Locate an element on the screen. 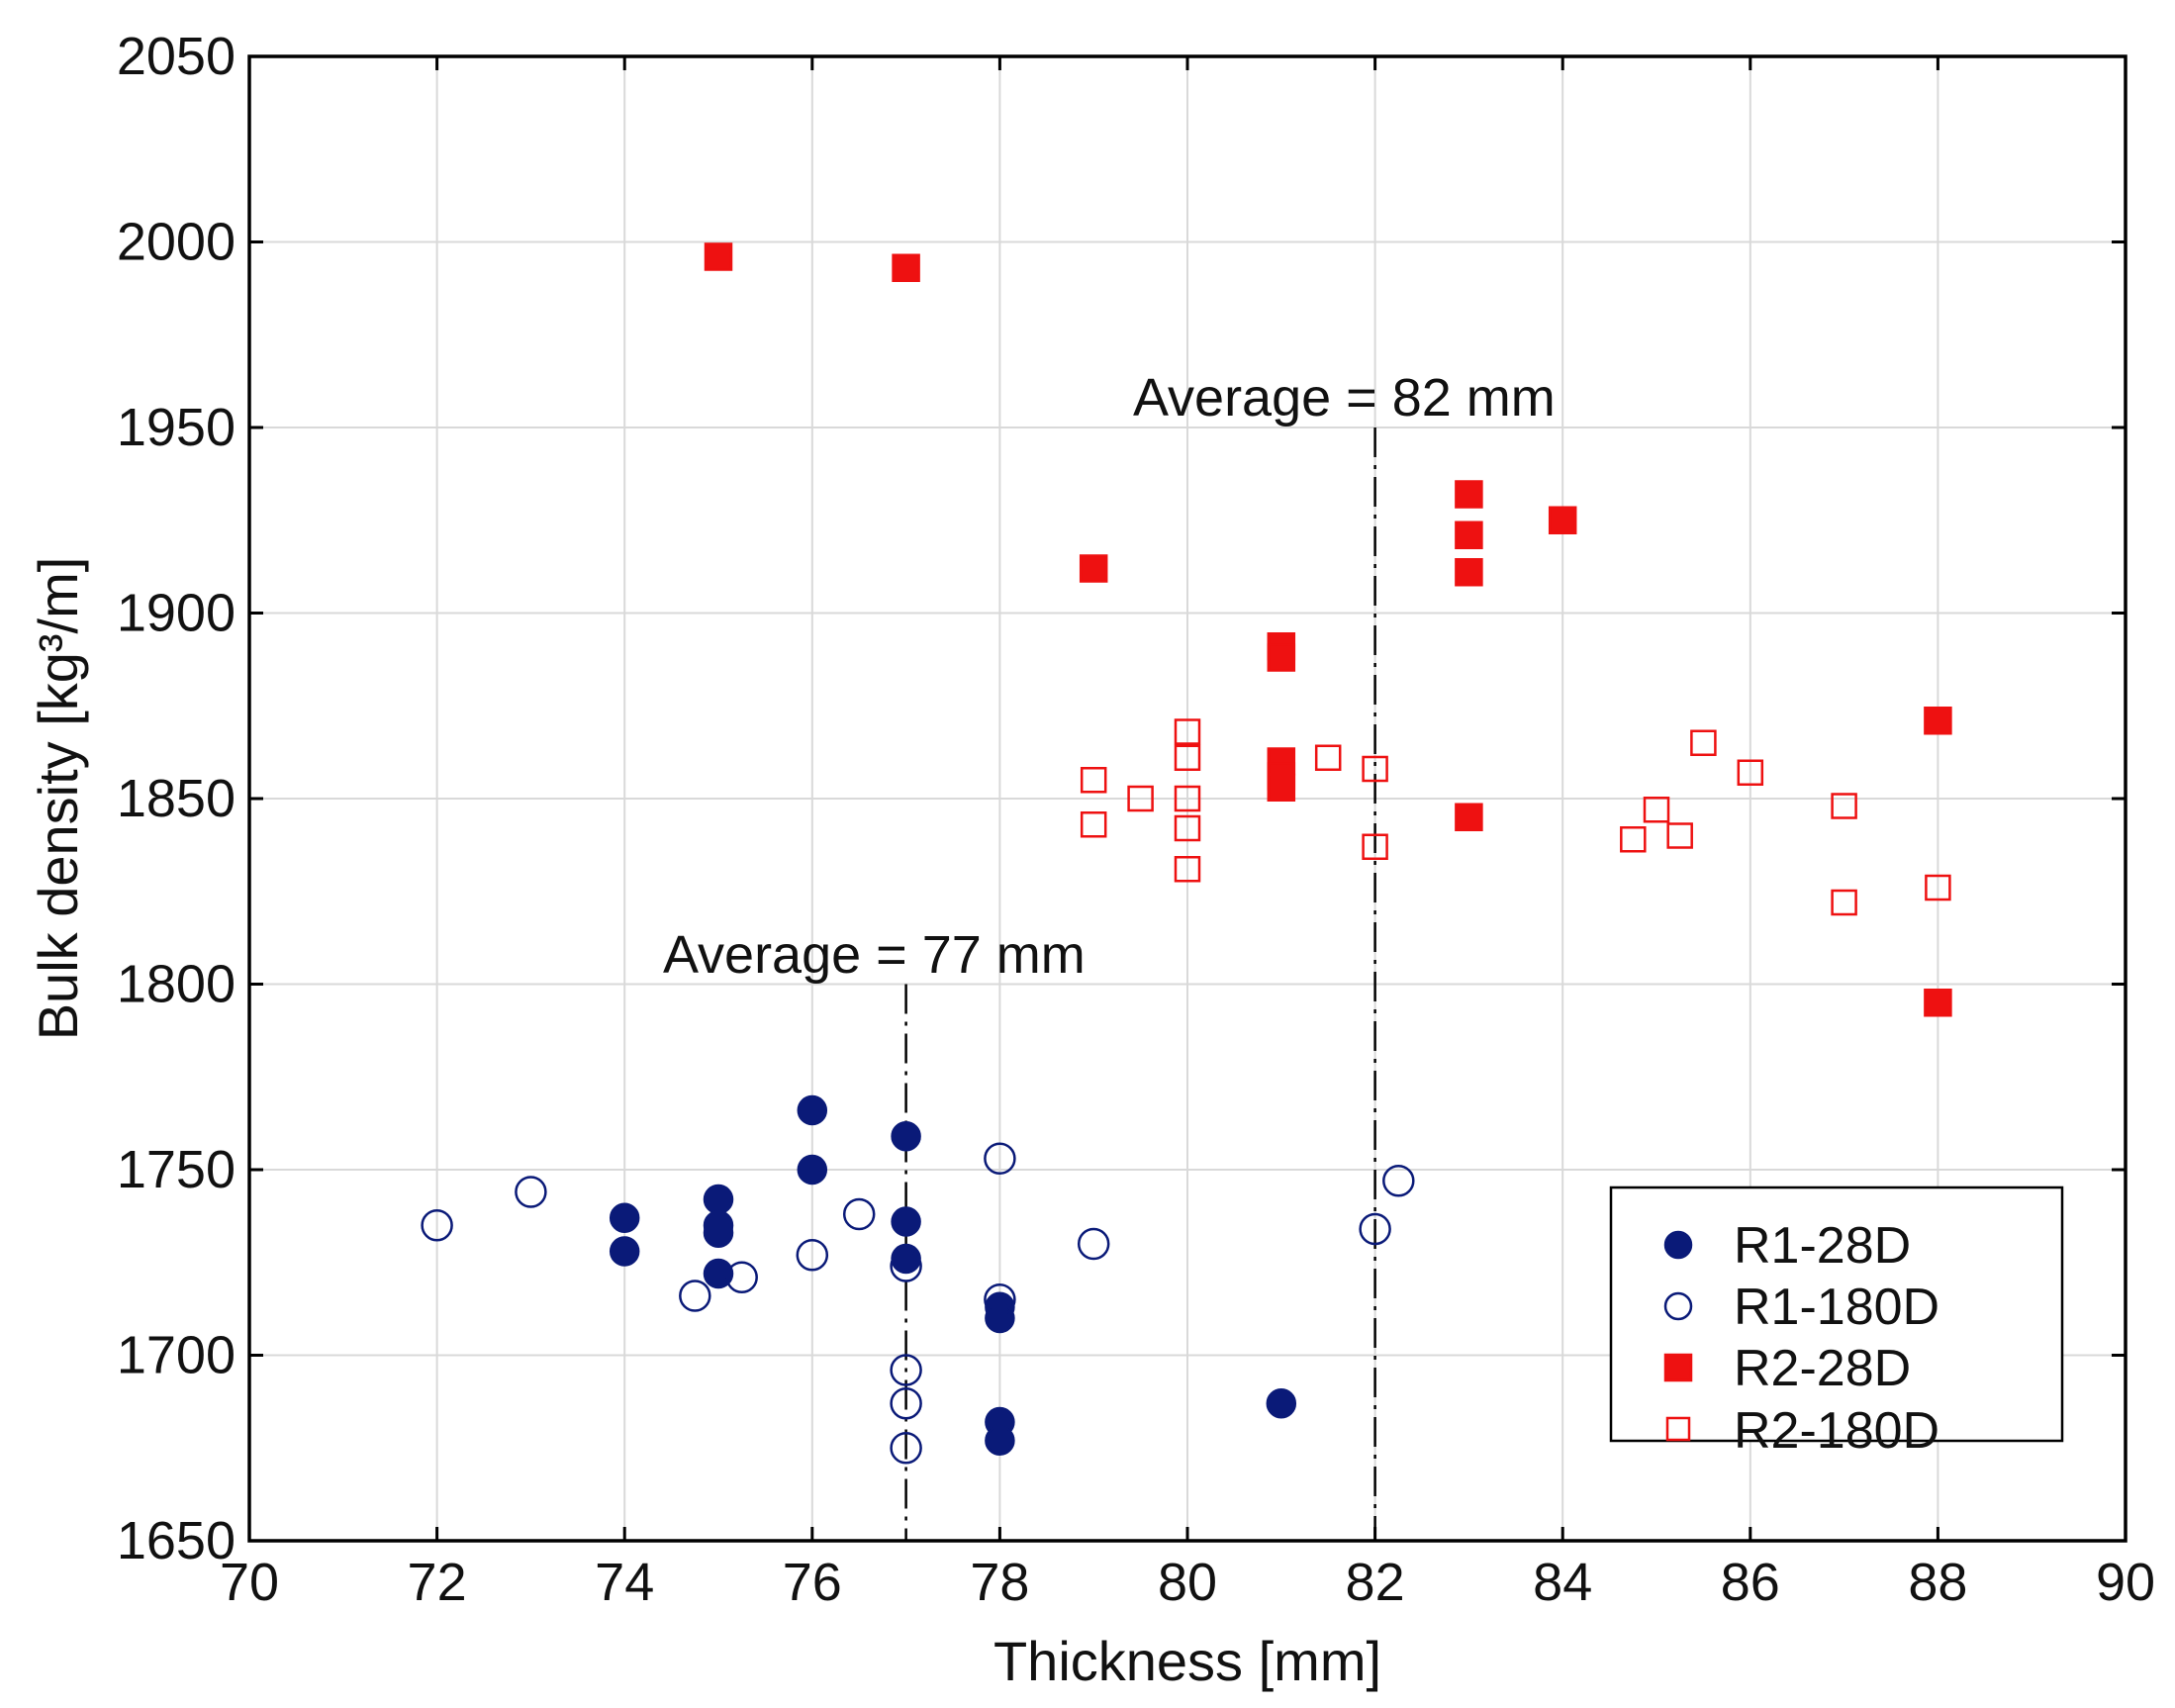  x-tick-label: 88 is located at coordinates (1938, 1582).